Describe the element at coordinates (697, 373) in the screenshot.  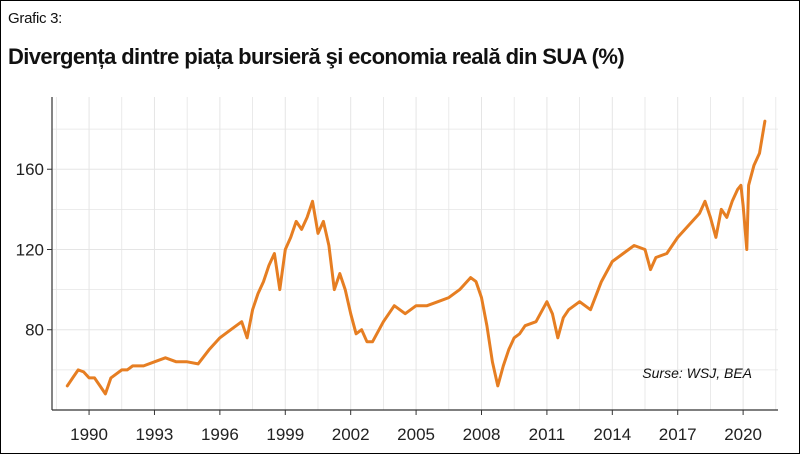
I see `source-note: Surse: WSJ, BEA` at that location.